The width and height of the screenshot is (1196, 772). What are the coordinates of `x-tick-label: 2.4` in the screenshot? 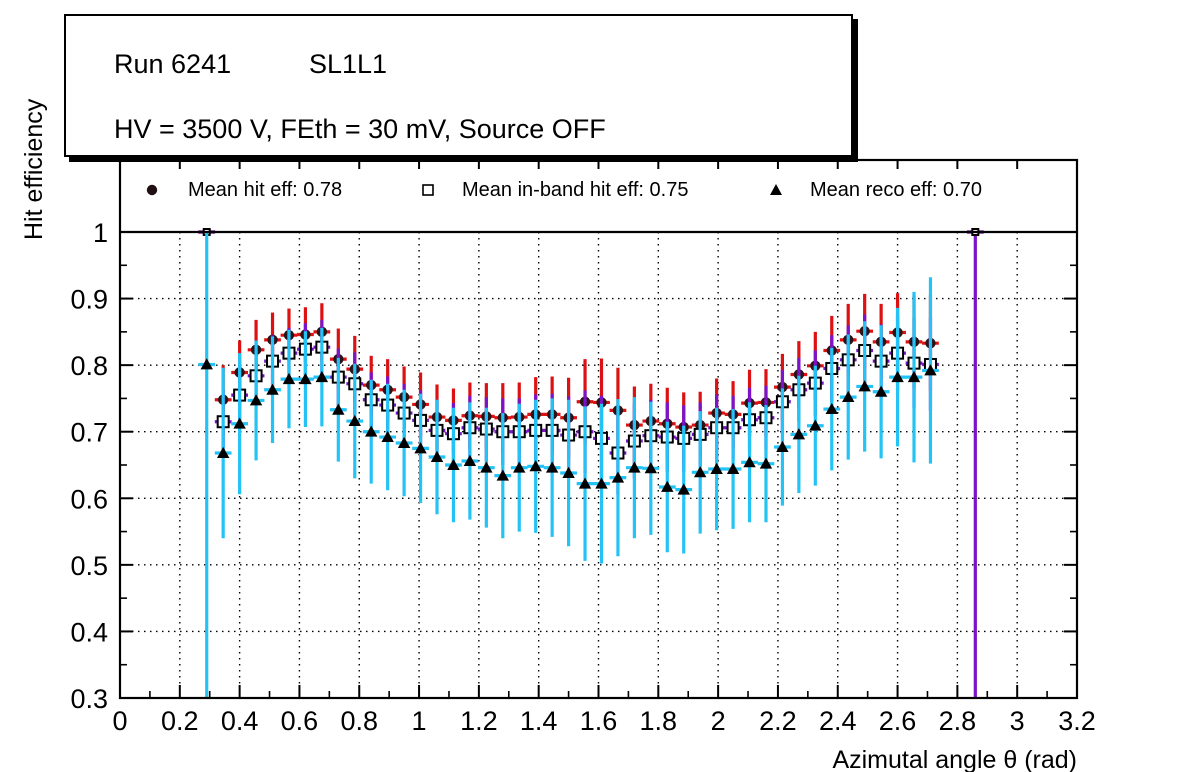 It's located at (838, 721).